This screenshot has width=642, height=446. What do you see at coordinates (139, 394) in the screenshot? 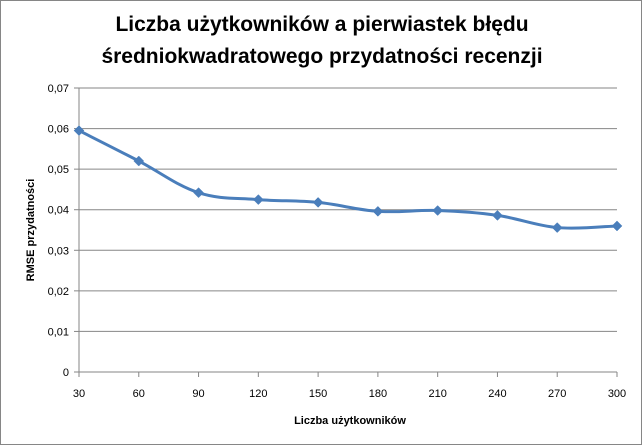
I see `x-tick-label: 60` at bounding box center [139, 394].